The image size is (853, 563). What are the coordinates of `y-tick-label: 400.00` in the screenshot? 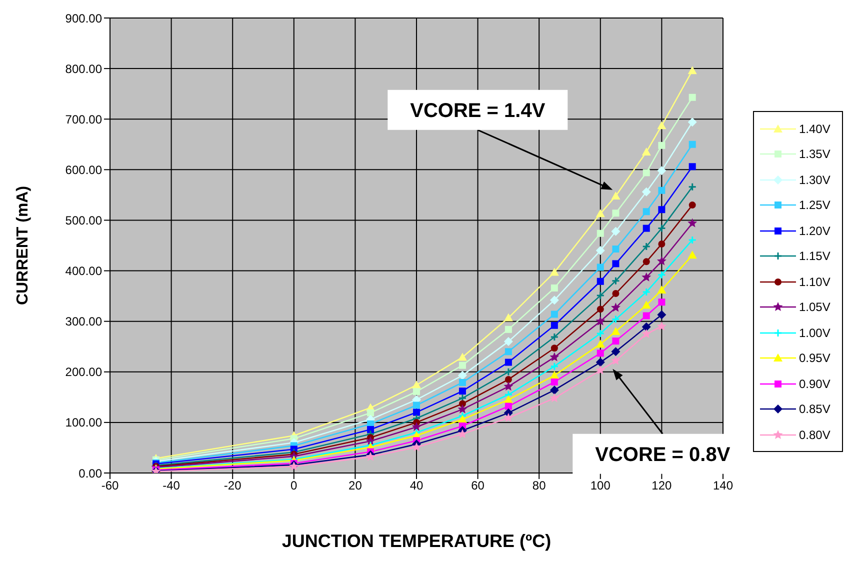 It's located at (83, 271).